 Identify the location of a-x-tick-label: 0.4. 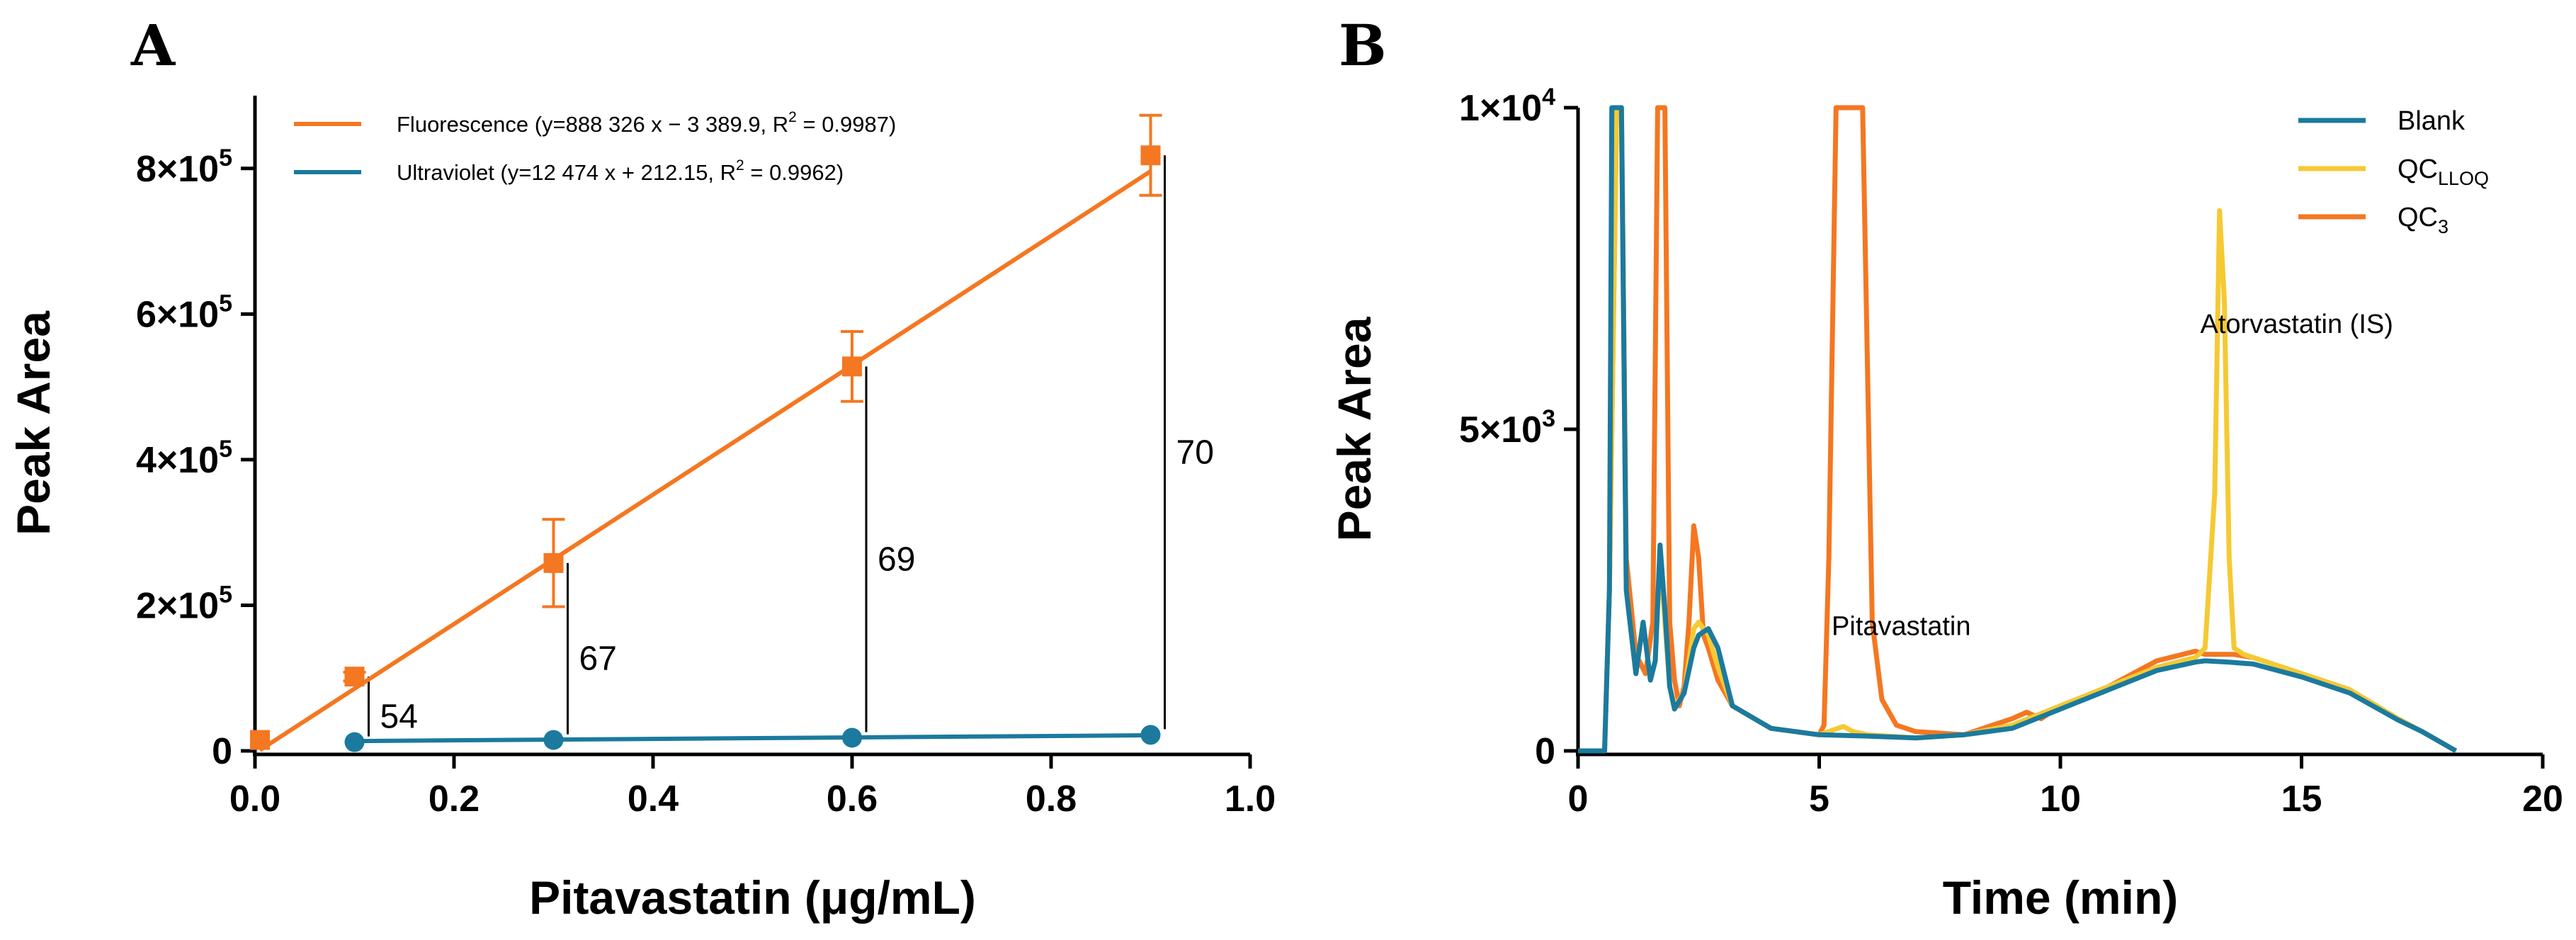
(653, 799).